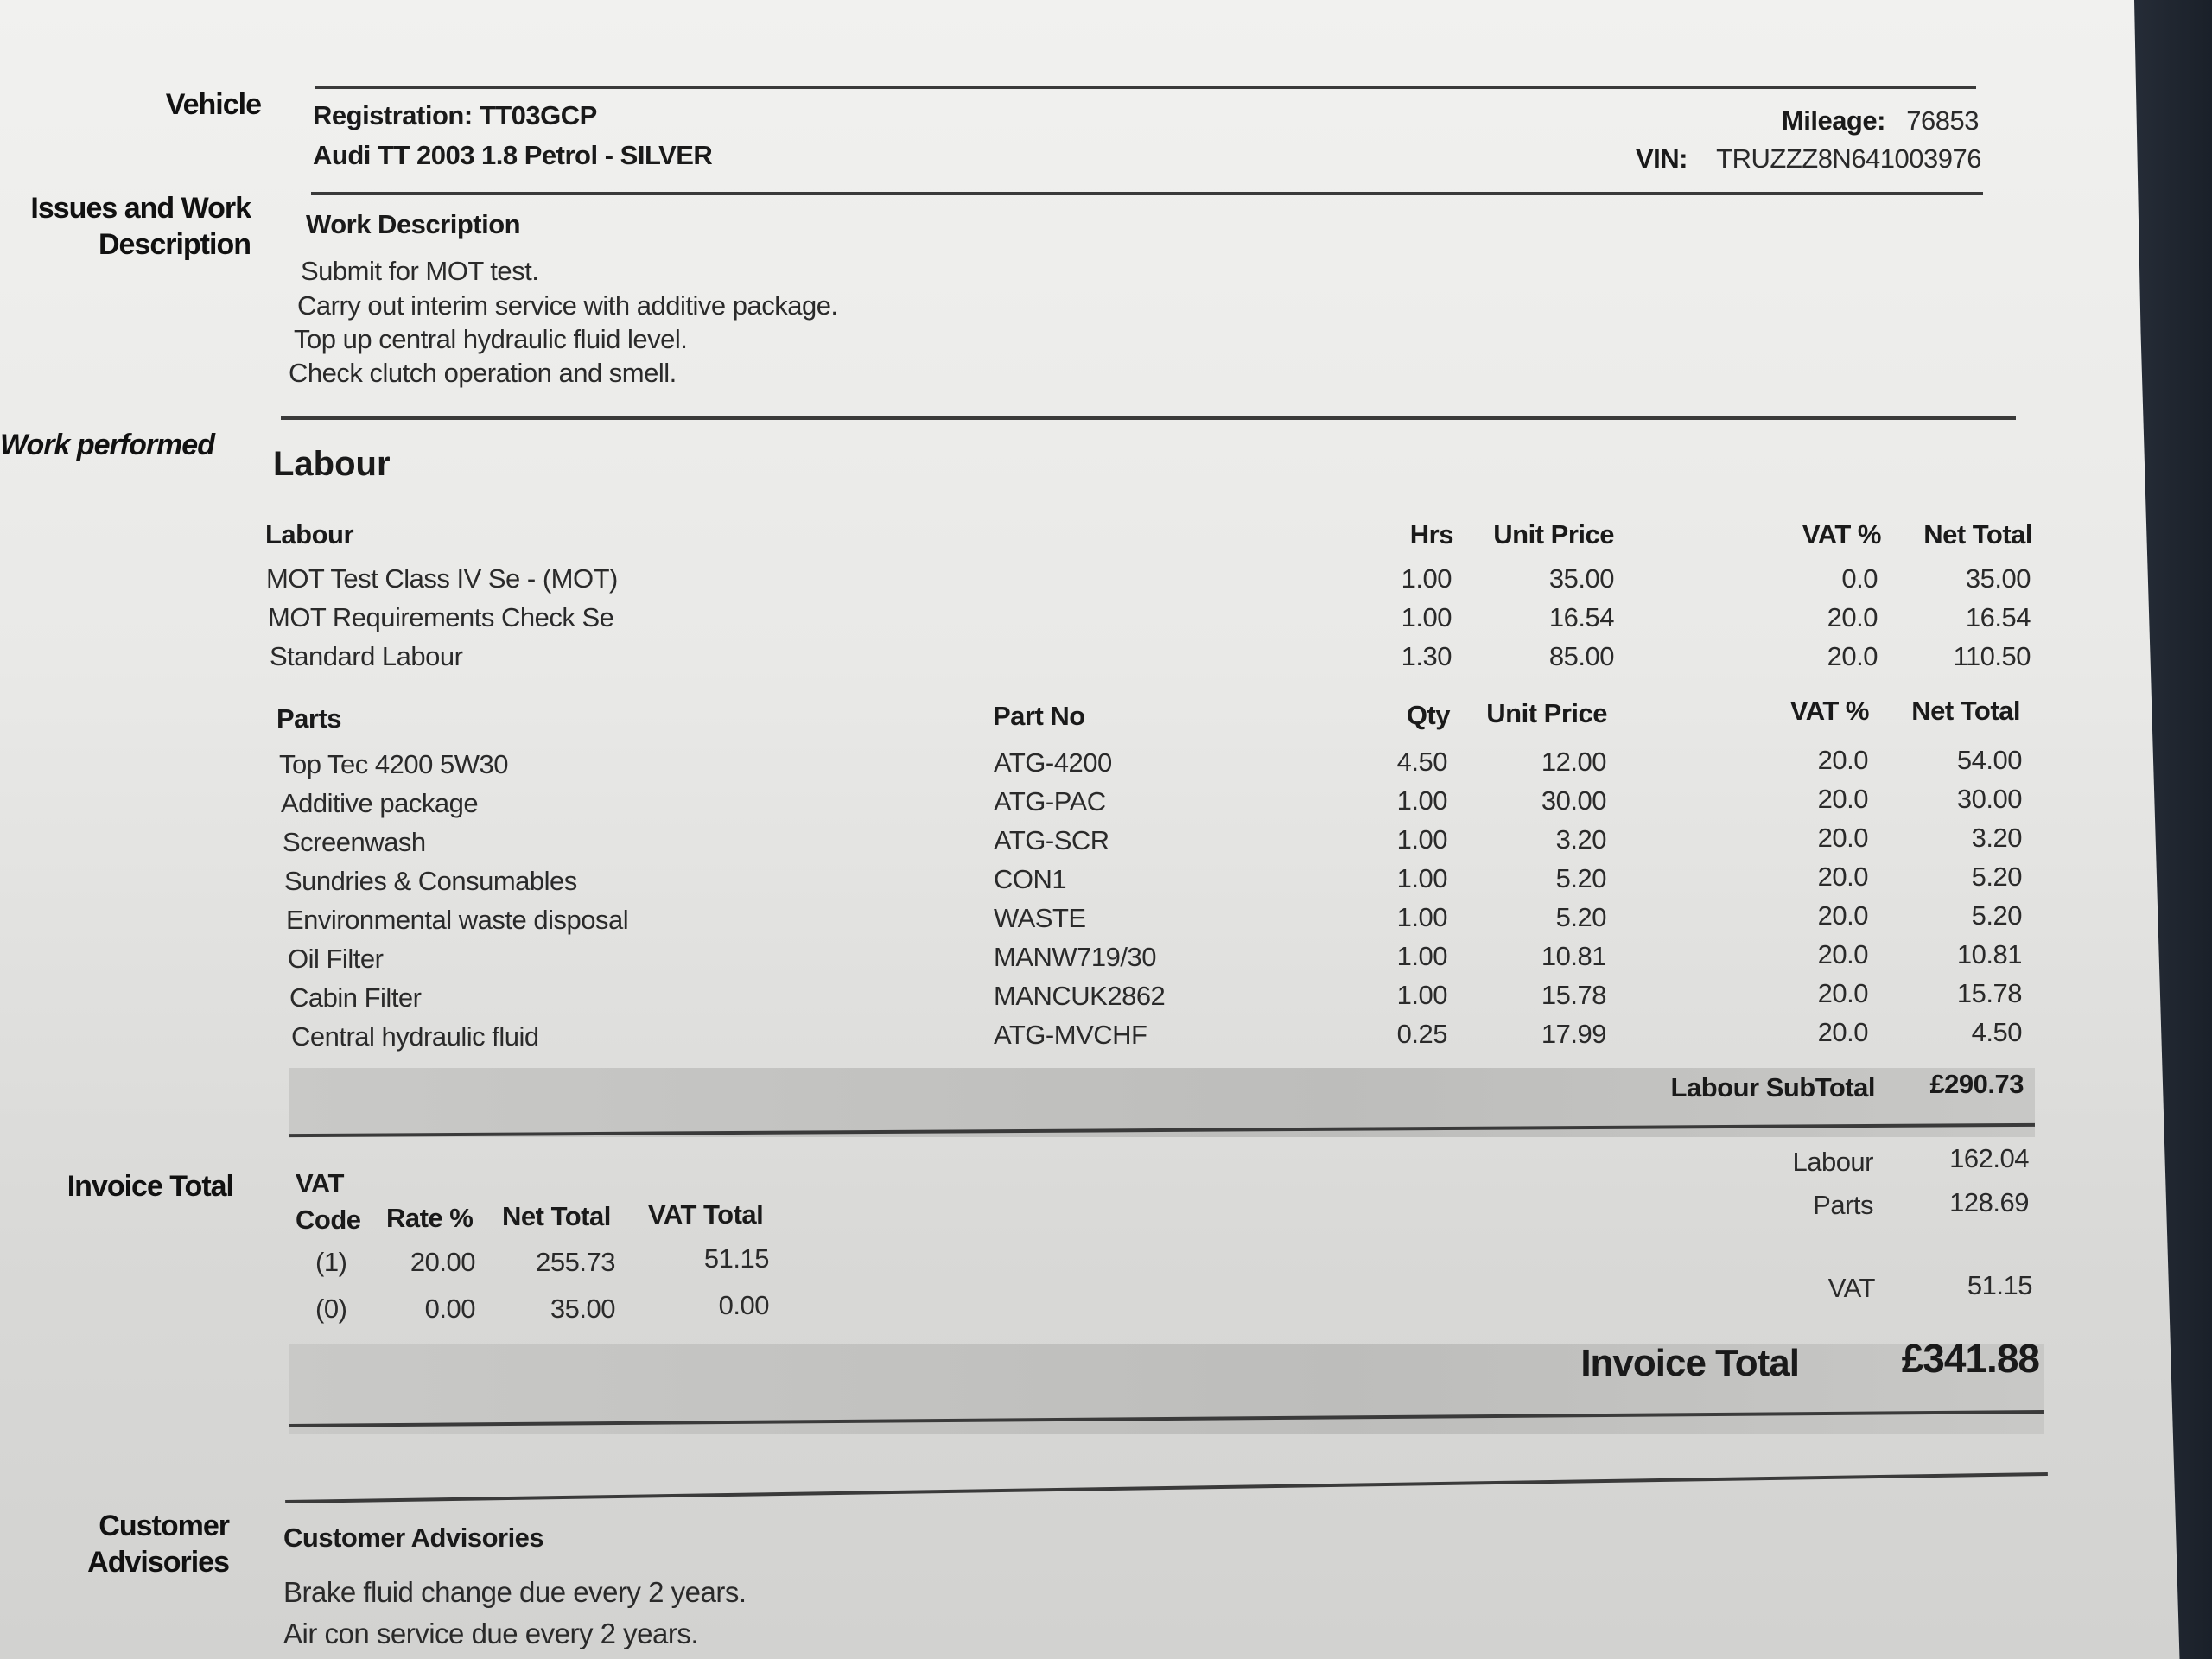 This screenshot has width=2212, height=1659. I want to click on section-label-customer-advisories: Customer Advisories, so click(158, 1544).